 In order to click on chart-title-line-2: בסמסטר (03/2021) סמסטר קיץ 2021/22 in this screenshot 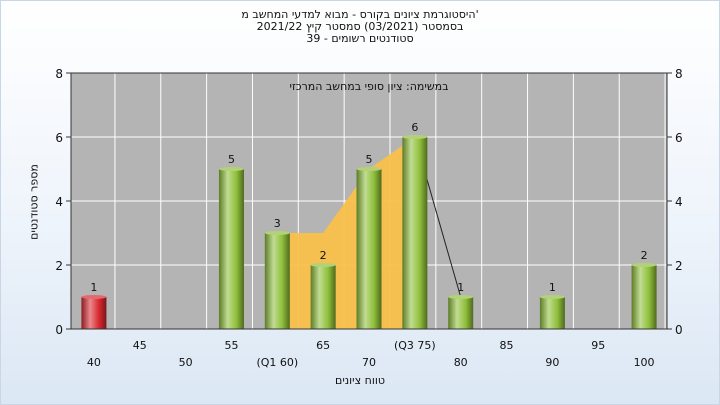, I will do `click(360, 26)`.